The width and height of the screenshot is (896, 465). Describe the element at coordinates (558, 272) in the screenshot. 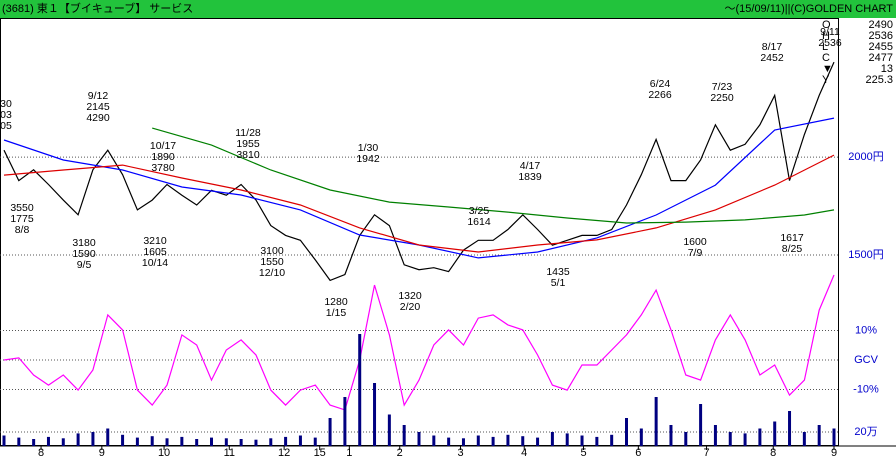

I see `annotation: 1435` at that location.